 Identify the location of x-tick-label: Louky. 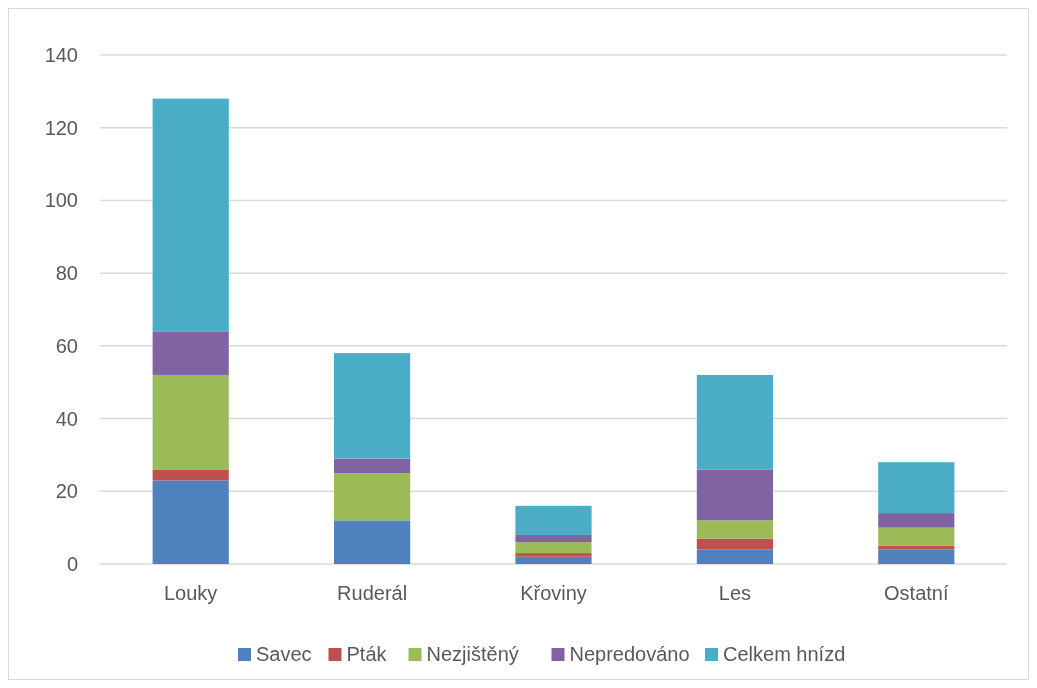
(191, 593).